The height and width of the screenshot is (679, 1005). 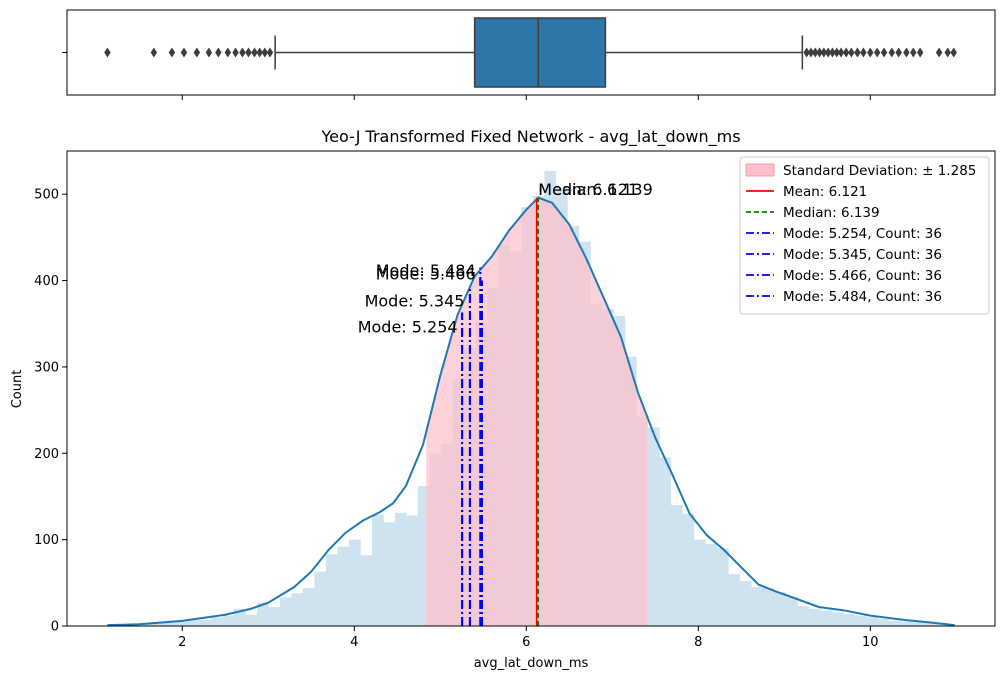 I want to click on y-axis-label: Count, so click(x=17, y=389).